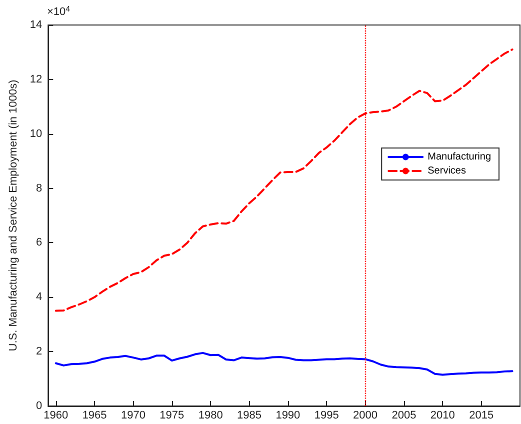  Describe the element at coordinates (460, 157) in the screenshot. I see `legend-label: Manufacturing` at that location.